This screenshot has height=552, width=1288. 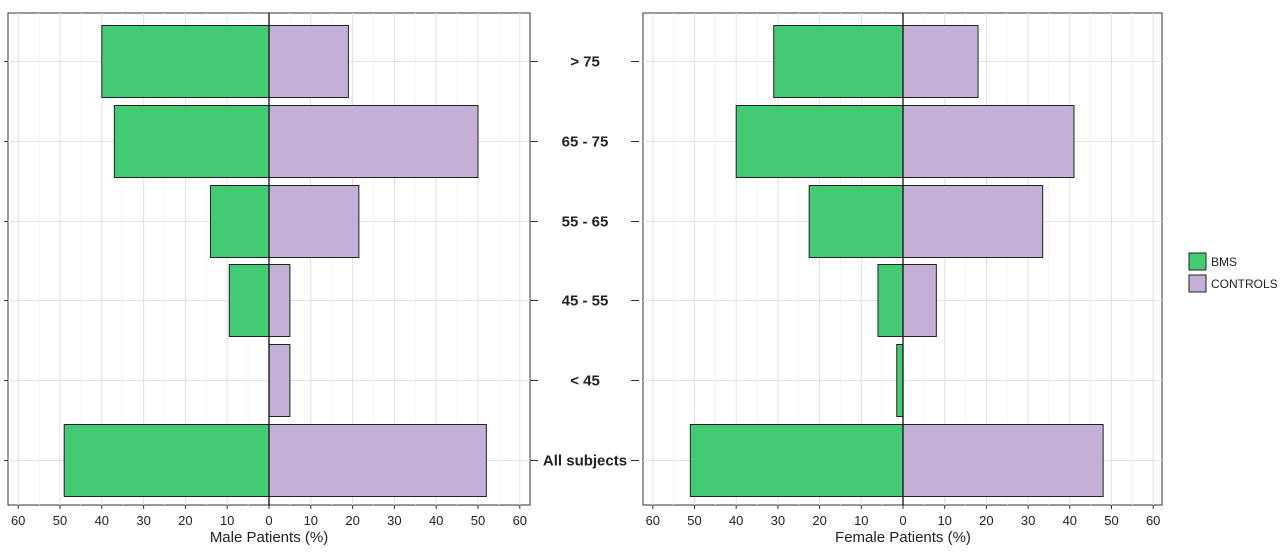 I want to click on category-label: All subjects, so click(x=585, y=461).